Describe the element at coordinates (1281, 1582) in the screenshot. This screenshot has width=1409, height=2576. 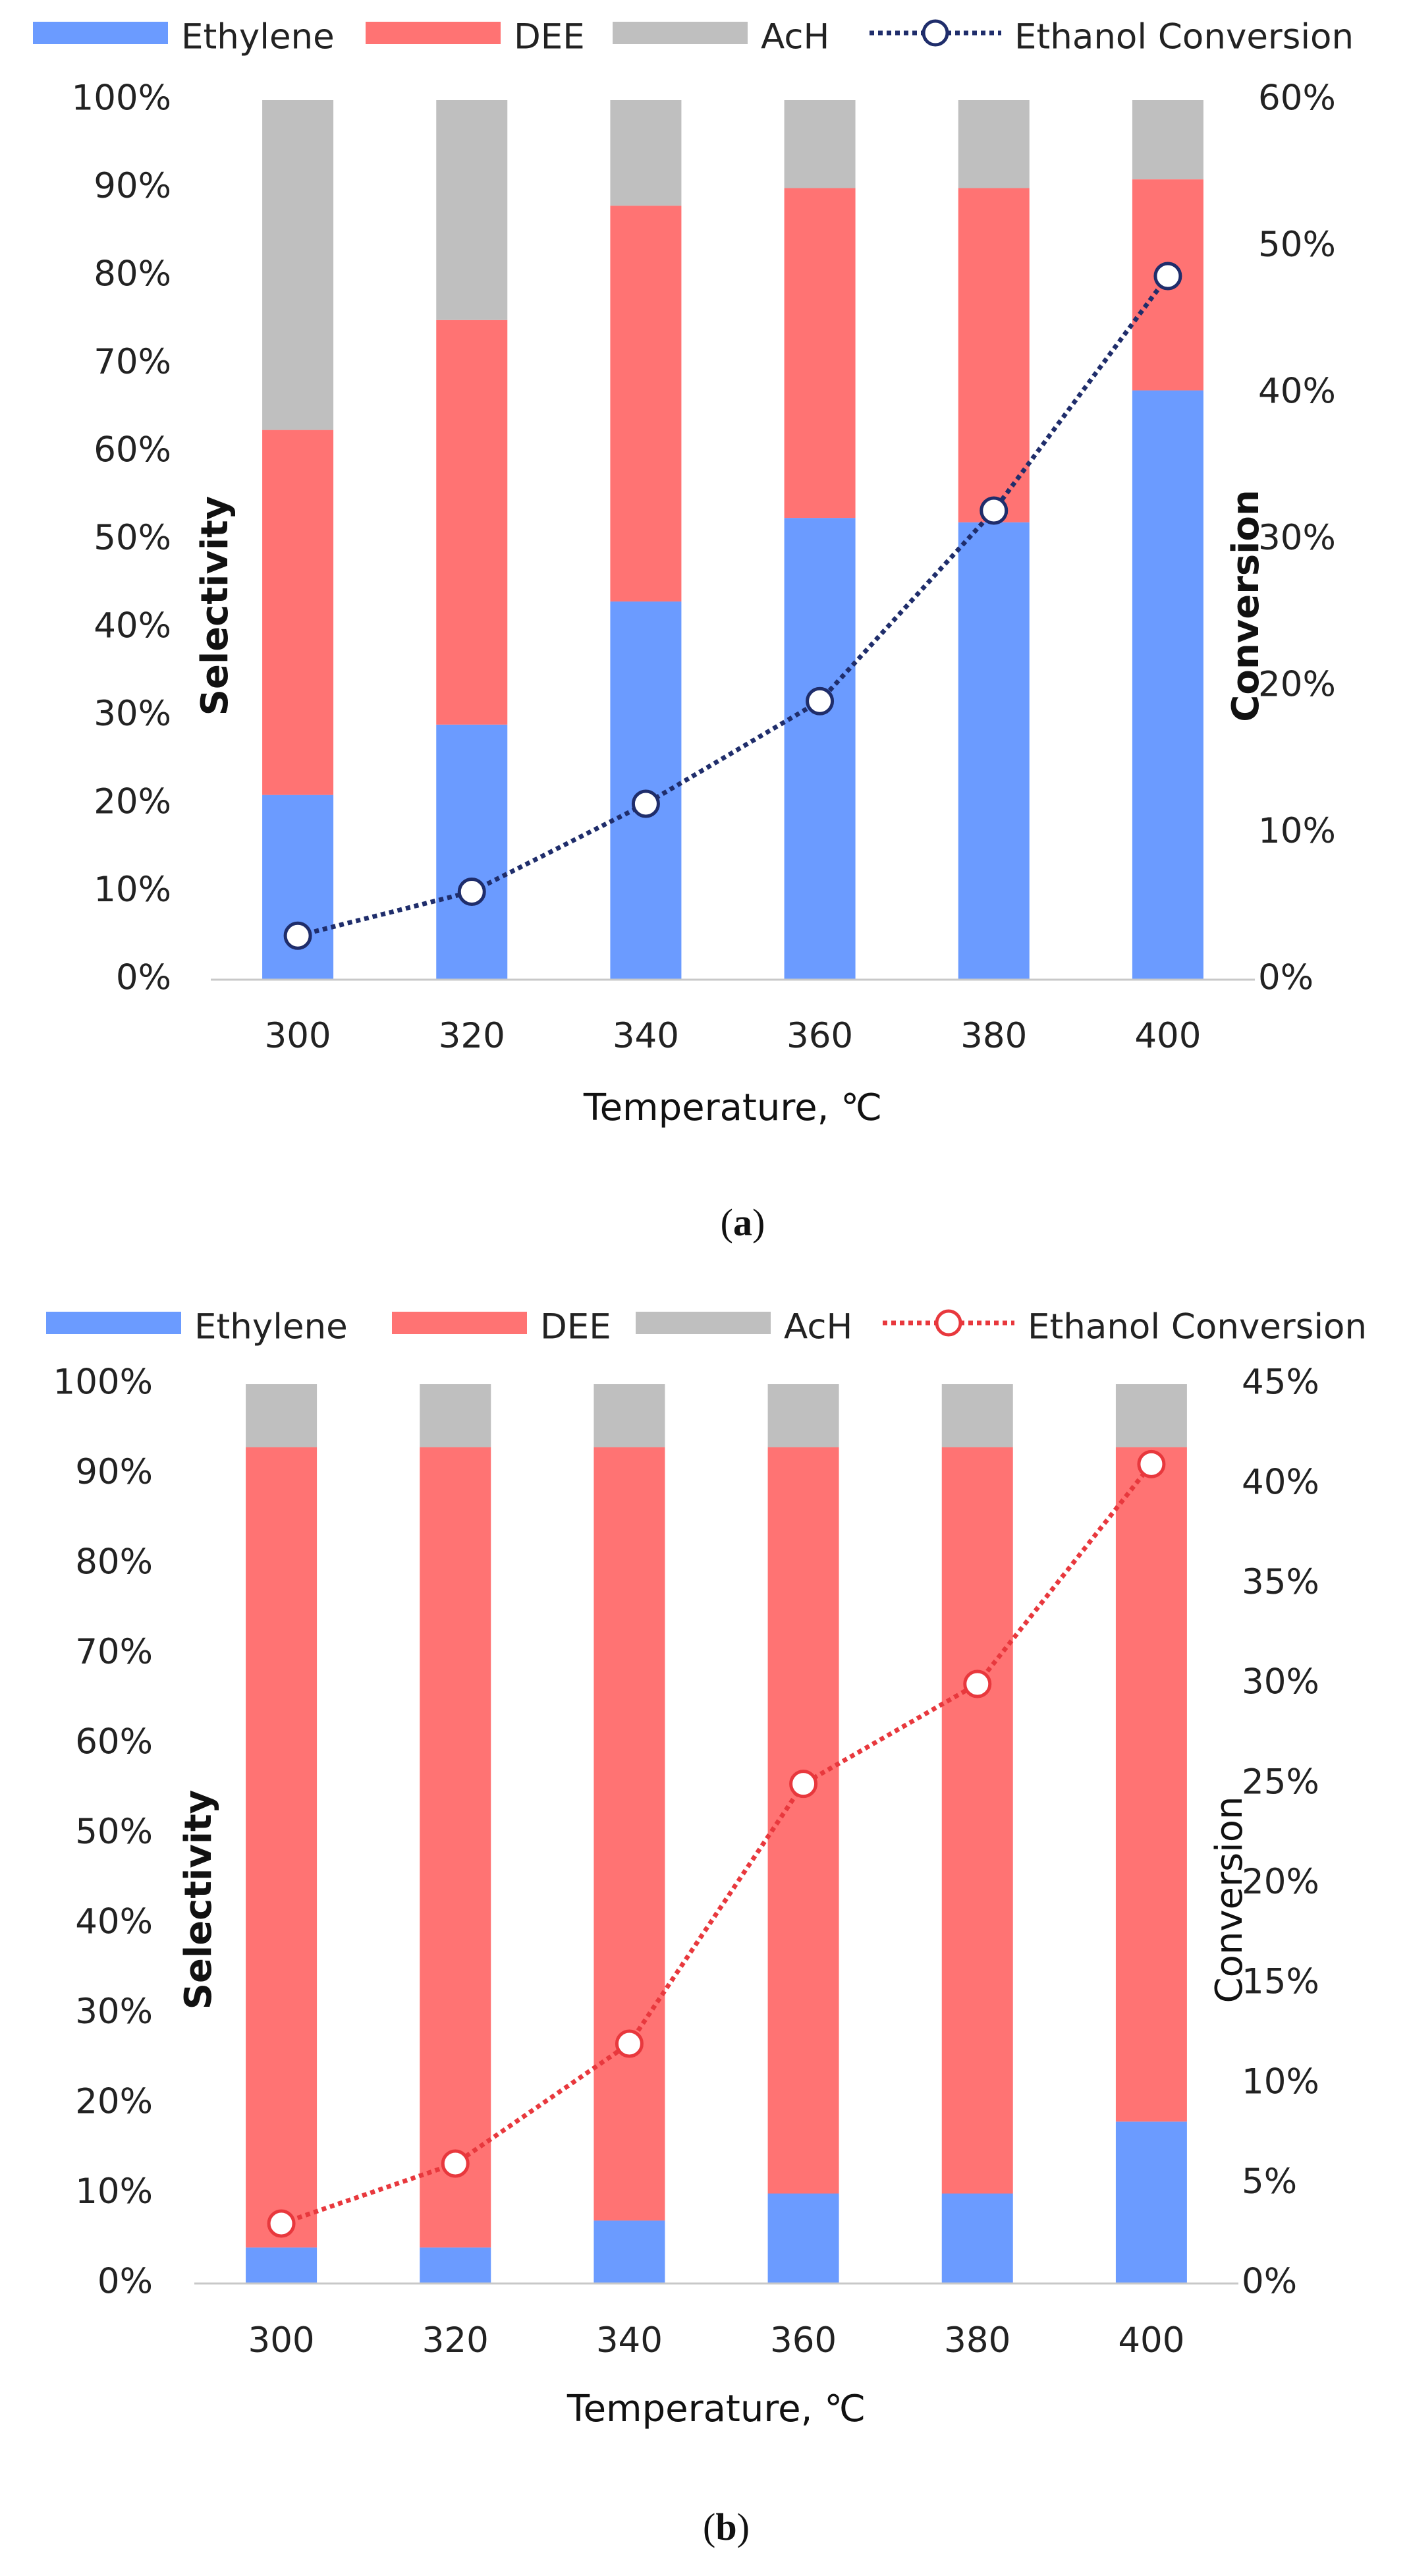
I see `y2-tick-label: 35%` at that location.